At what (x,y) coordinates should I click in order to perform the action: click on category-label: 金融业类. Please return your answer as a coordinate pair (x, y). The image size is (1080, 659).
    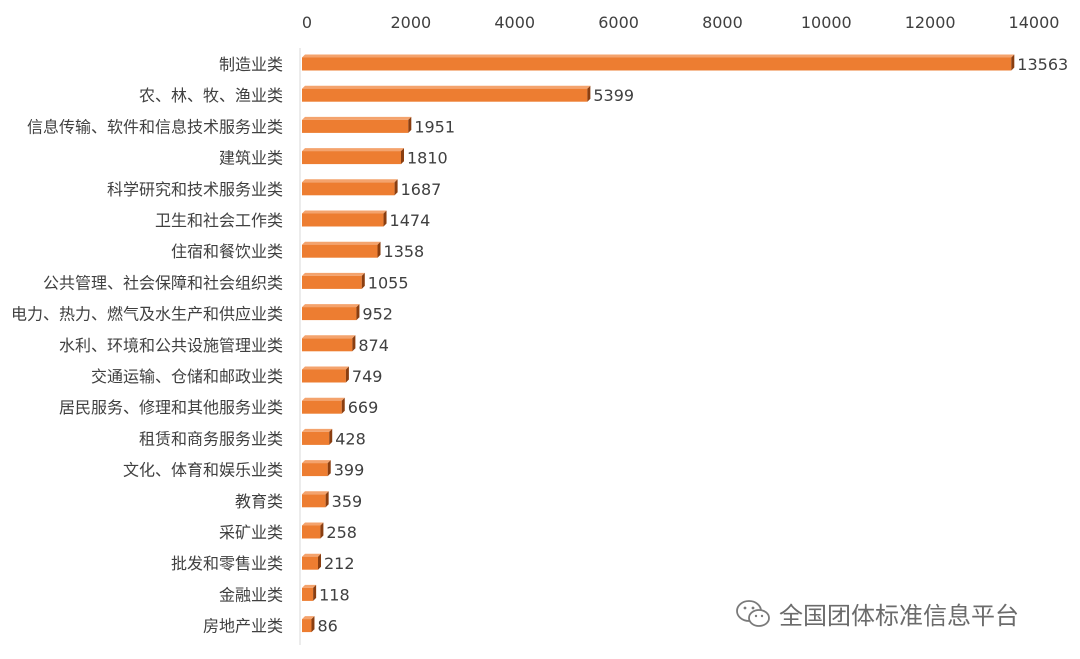
    Looking at the image, I should click on (251, 594).